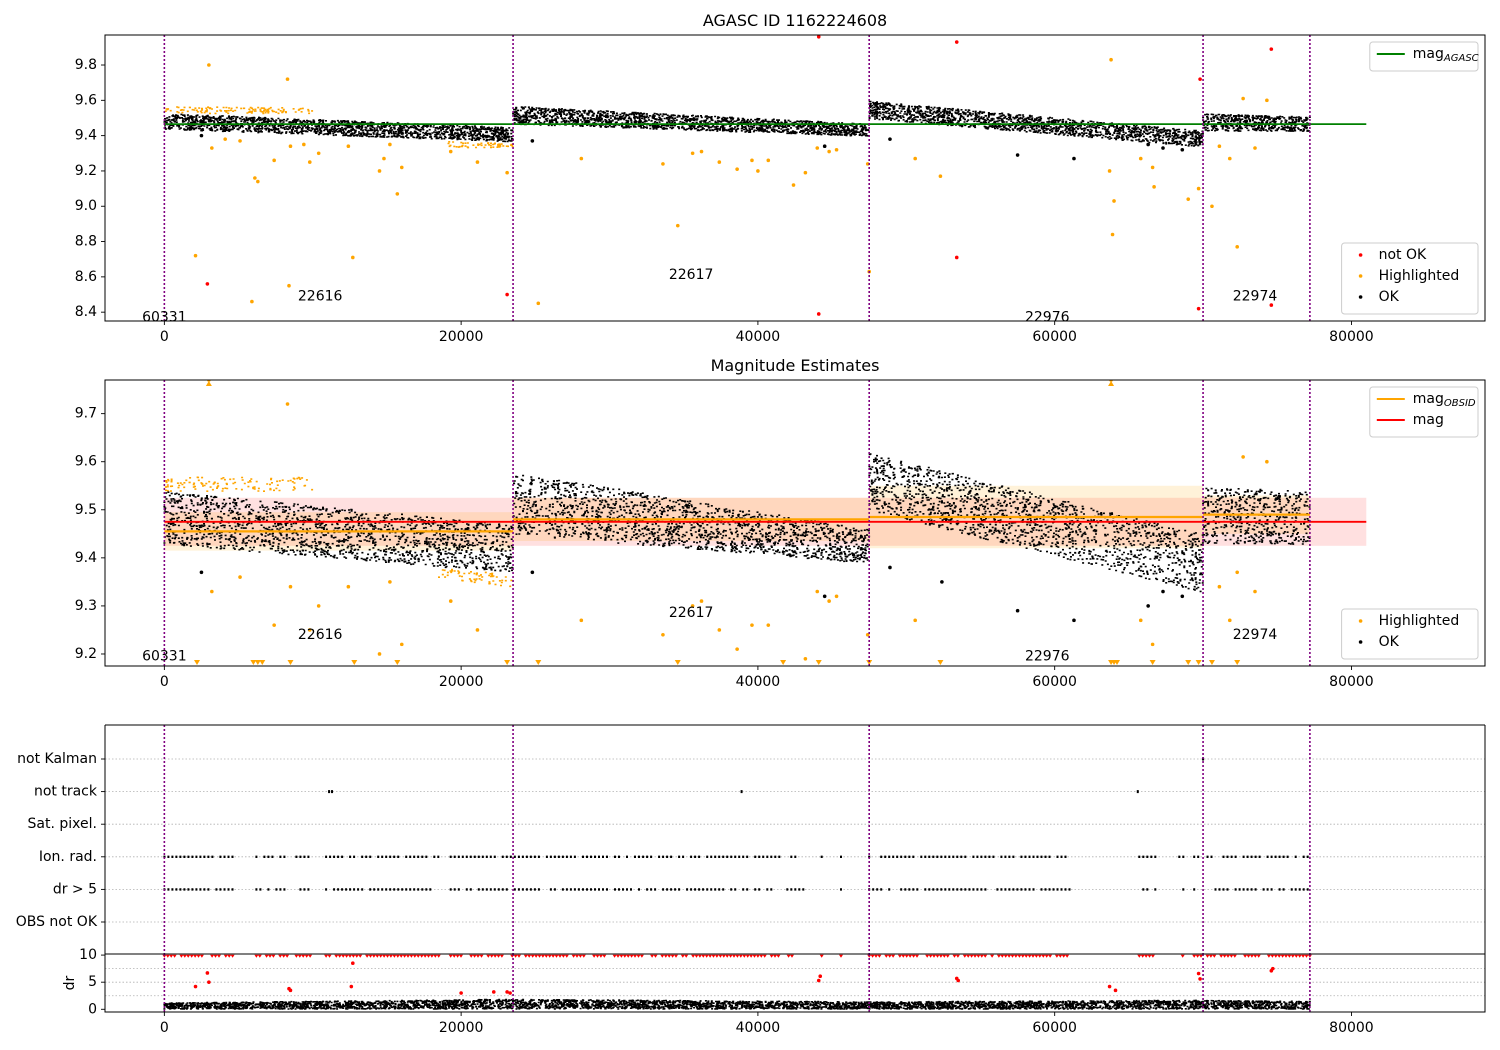 This screenshot has width=1500, height=1050. Describe the element at coordinates (86, 414) in the screenshot. I see `y-tick-label: 9.7` at that location.